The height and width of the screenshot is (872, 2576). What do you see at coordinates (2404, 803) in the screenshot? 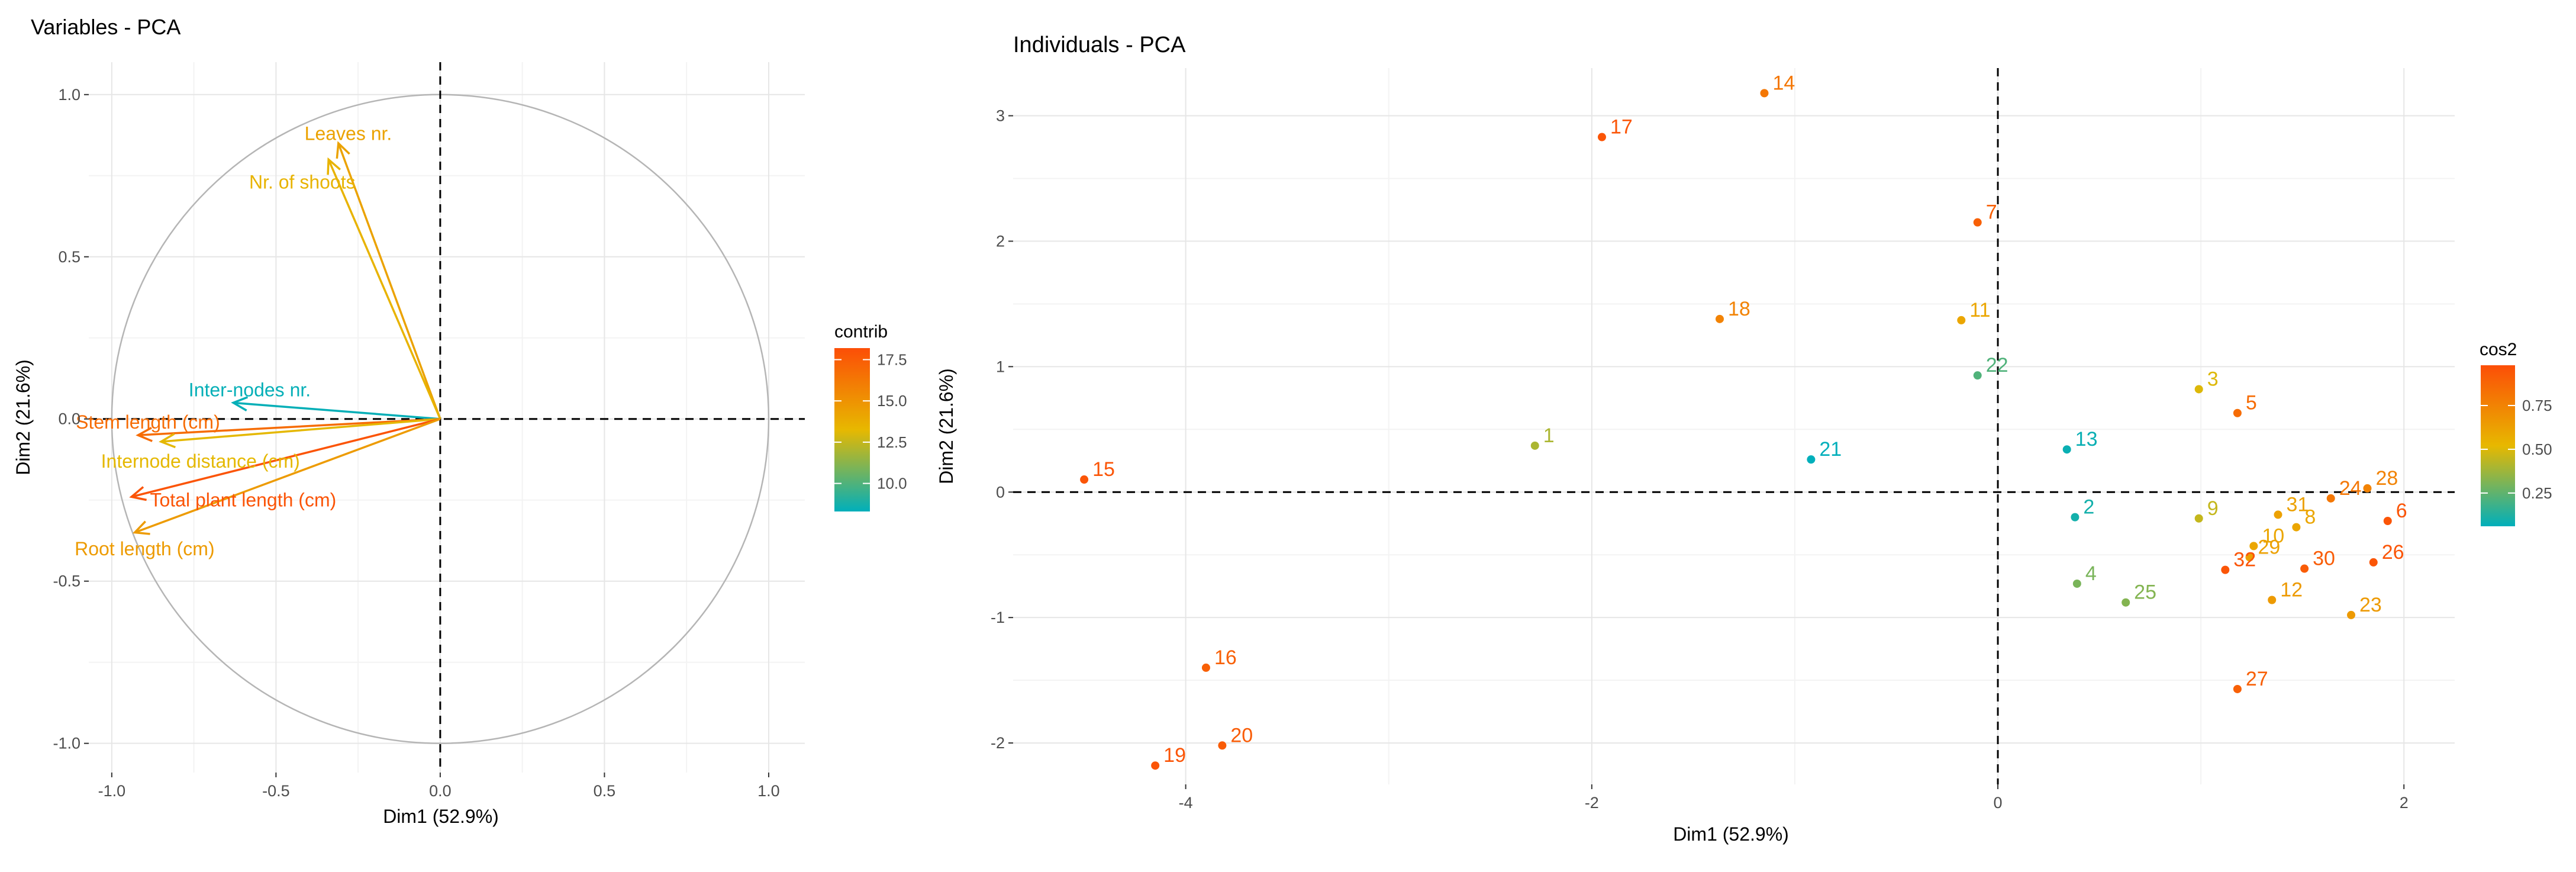
I see `individuals-x-tick-label: 2` at bounding box center [2404, 803].